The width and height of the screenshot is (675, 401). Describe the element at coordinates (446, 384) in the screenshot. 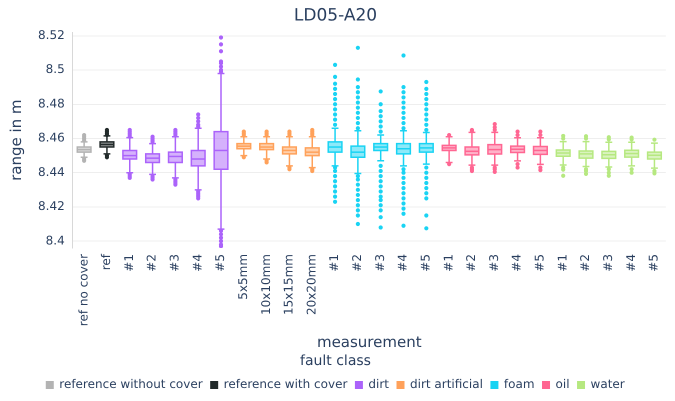

I see `legend-label: dirt artificial` at that location.